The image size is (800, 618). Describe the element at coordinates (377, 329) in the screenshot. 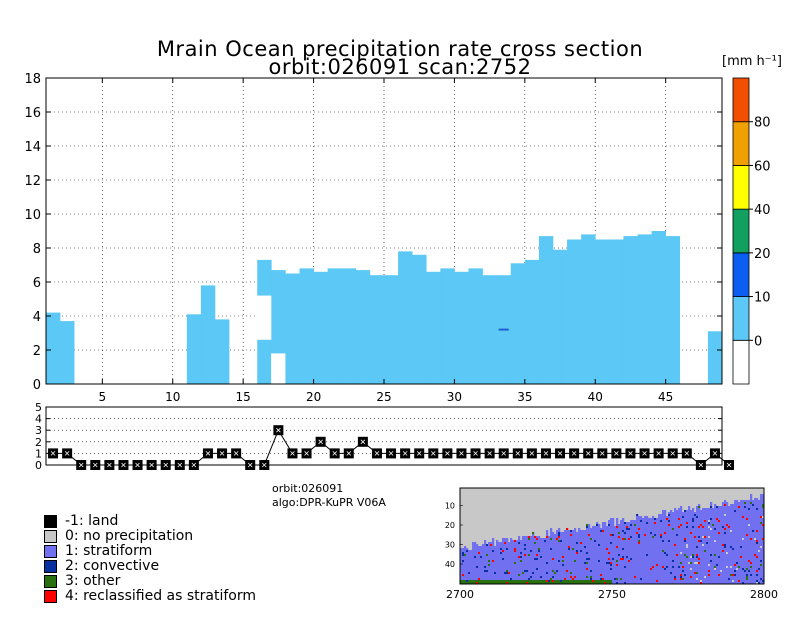

I see `precip-column` at that location.